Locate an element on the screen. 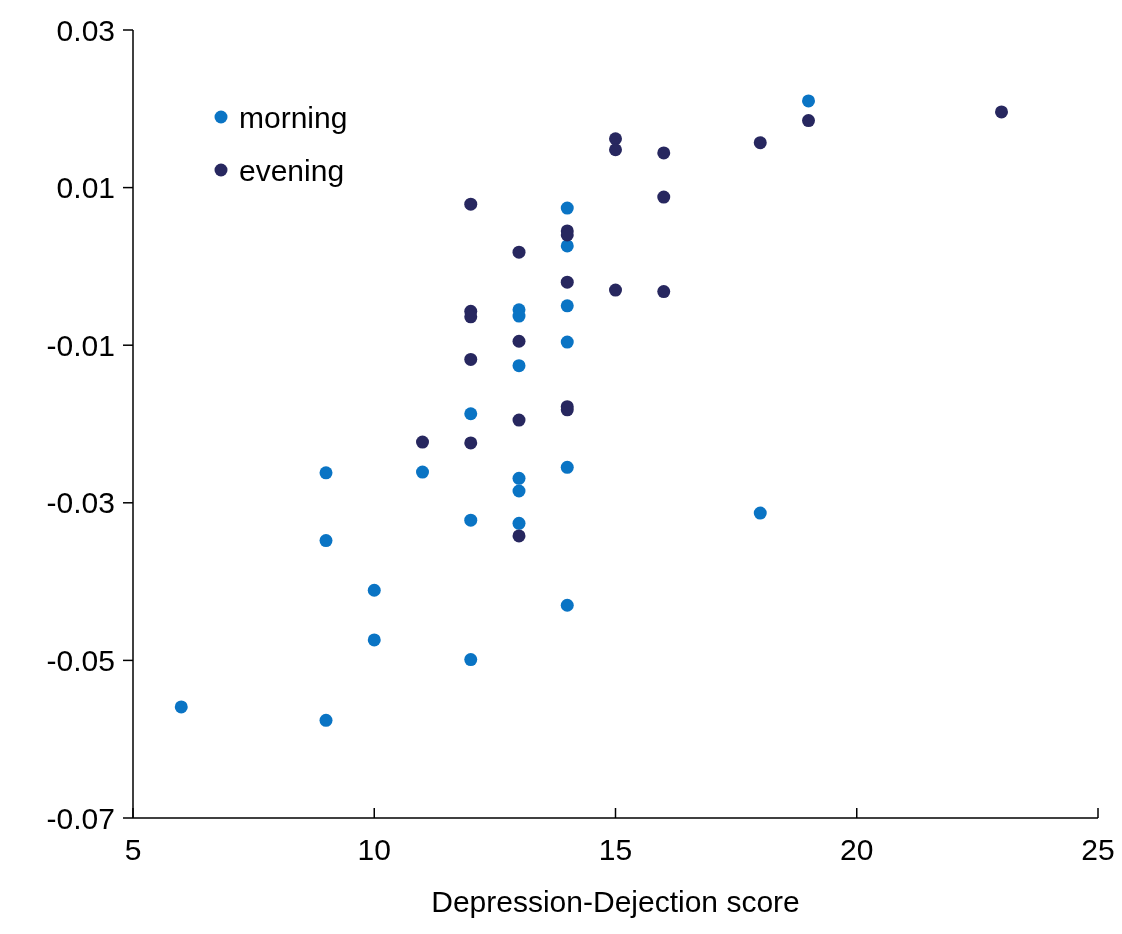 Image resolution: width=1122 pixels, height=934 pixels. x-tick-label: 15 is located at coordinates (615, 849).